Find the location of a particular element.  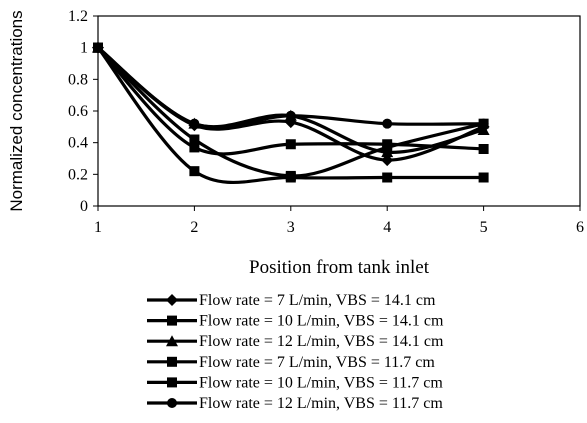

legend-label: Flow rate = 10 L/min, VBS = 11.7 cm is located at coordinates (321, 382).